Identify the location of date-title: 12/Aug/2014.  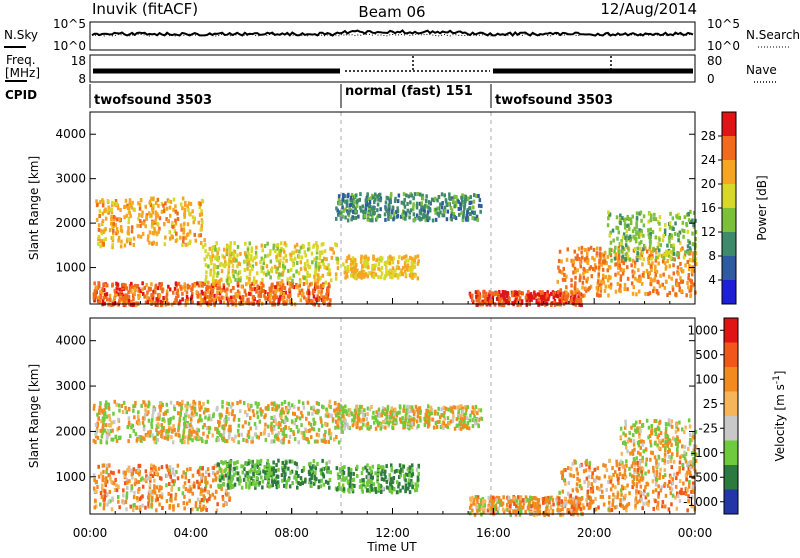
(648, 9).